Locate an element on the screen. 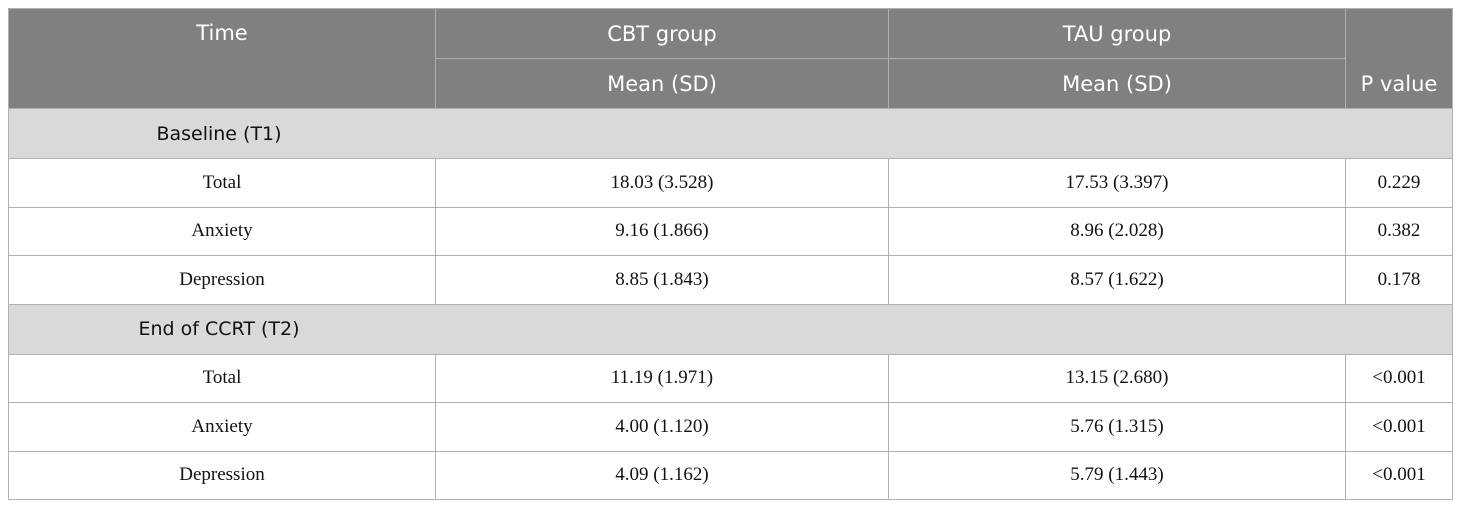 The width and height of the screenshot is (1460, 506). data-row: Total 11.19 (1.971) 13.15 (2.680) <0.001 is located at coordinates (730, 378).